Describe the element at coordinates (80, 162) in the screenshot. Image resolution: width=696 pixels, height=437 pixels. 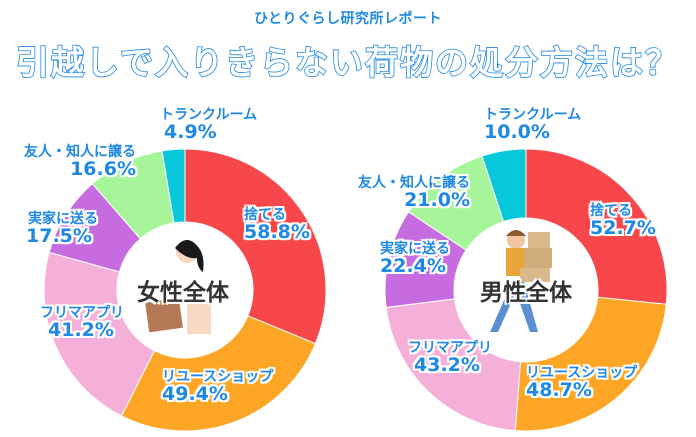
I see `label-give-friends: 友人・知人に譲る 16.6%` at that location.